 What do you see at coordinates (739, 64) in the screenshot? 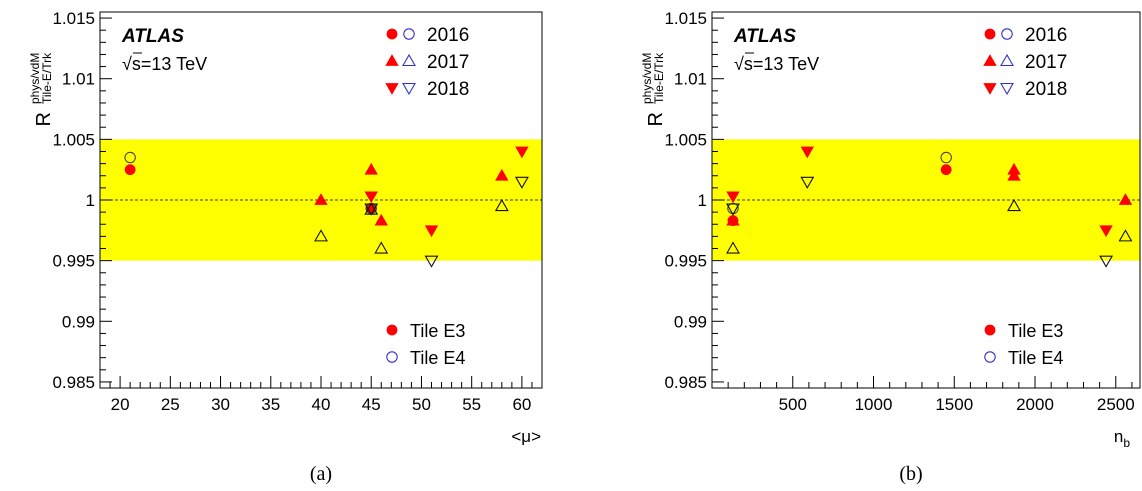
I see `sqrt-symbol: √` at bounding box center [739, 64].